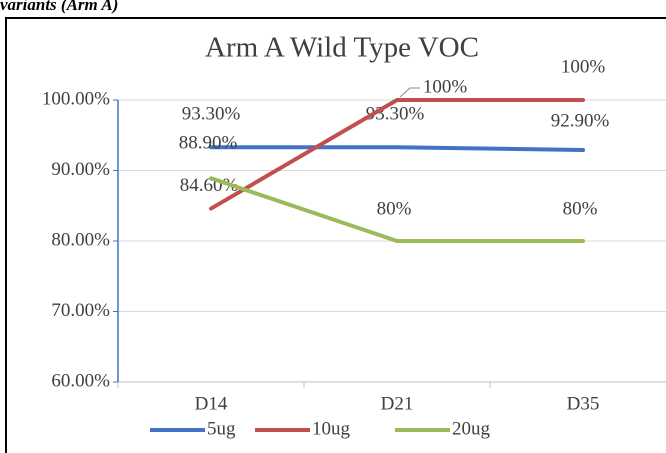 Image resolution: width=666 pixels, height=453 pixels. Describe the element at coordinates (583, 403) in the screenshot. I see `x-tick-label: D35` at that location.